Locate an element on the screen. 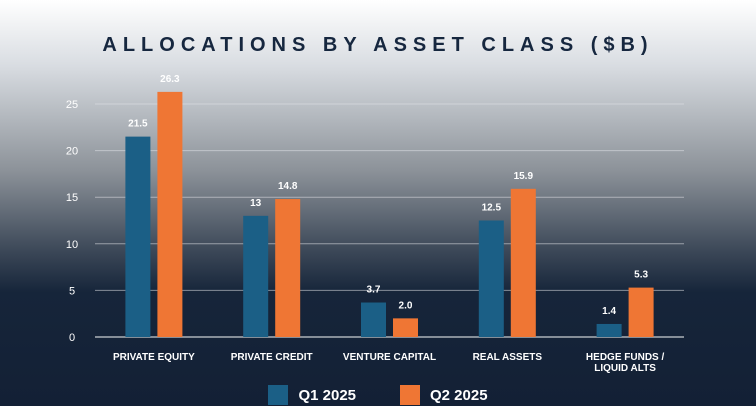  category-label: VENTURE CAPITAL is located at coordinates (389, 357).